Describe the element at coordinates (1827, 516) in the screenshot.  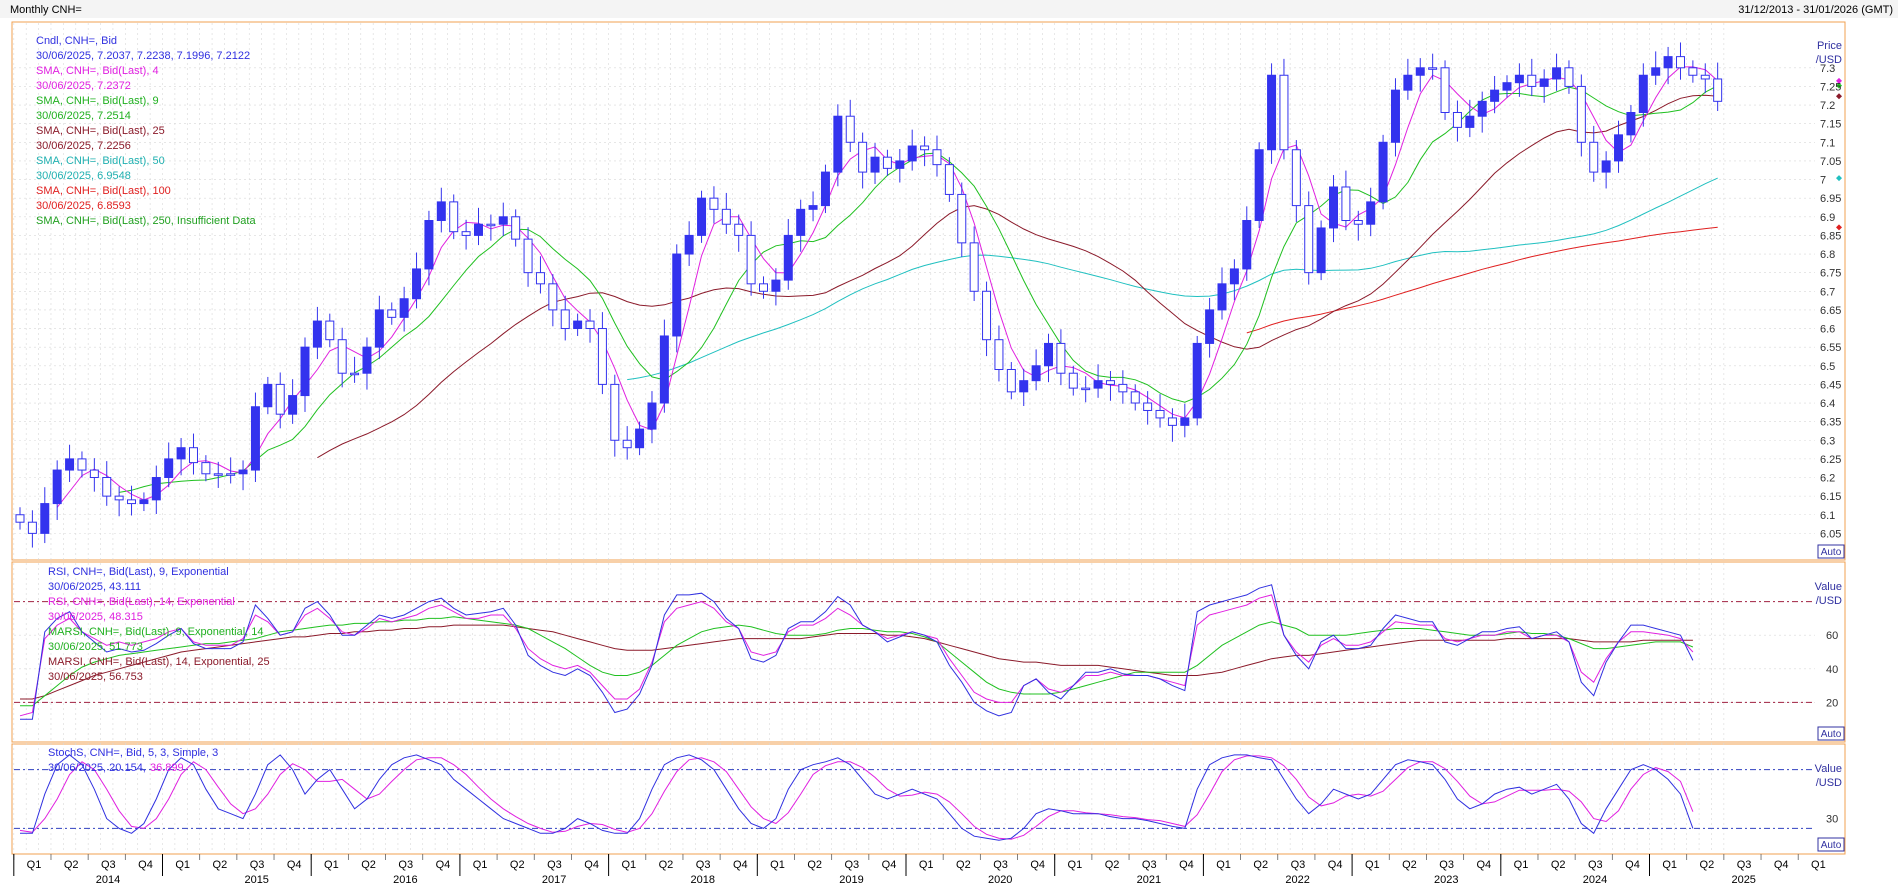
I see `price-tick-label: 6.1` at that location.